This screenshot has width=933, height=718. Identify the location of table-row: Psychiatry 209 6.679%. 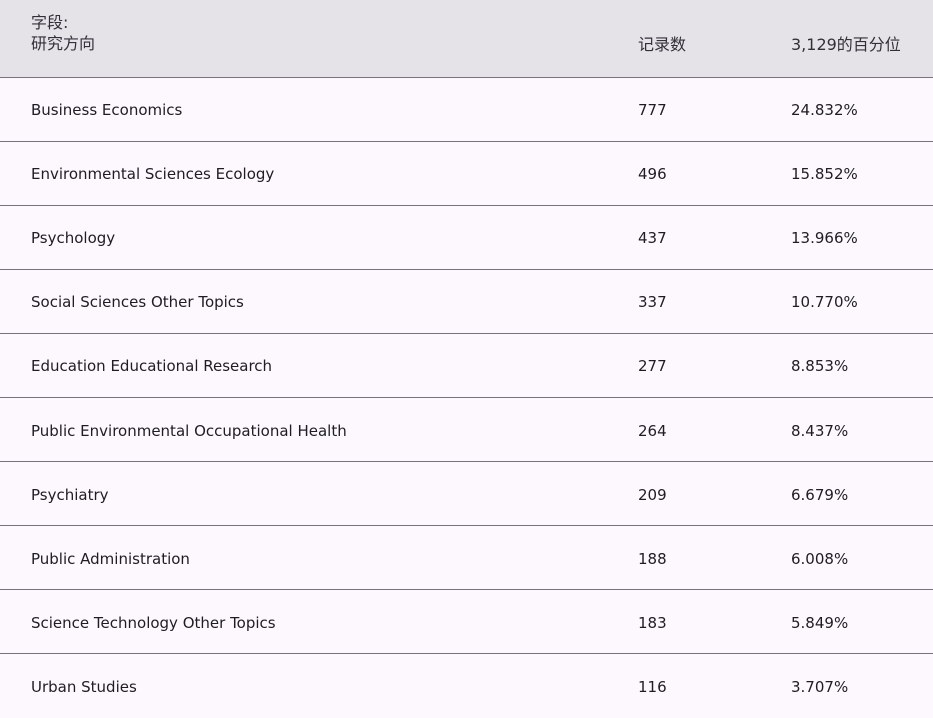
(466, 494).